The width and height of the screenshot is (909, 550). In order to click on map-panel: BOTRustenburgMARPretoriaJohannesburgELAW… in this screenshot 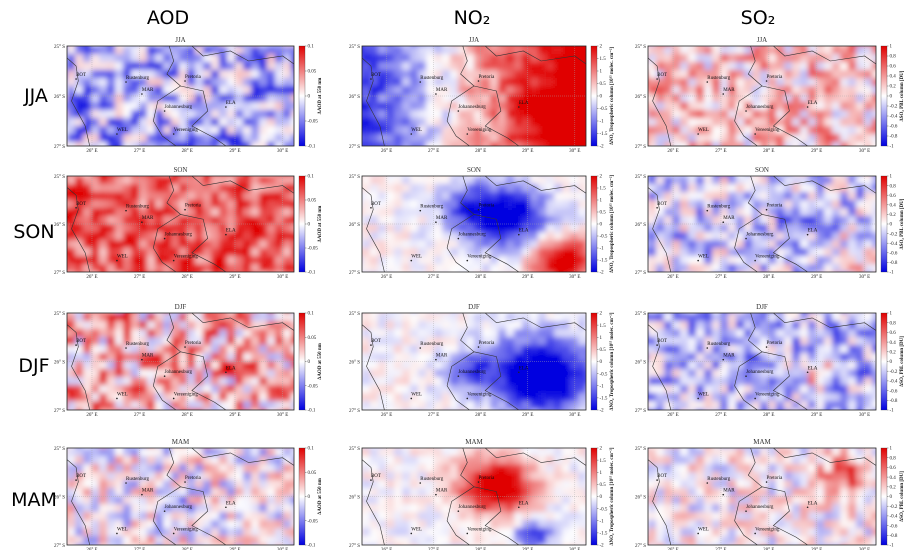, I will do `click(770, 97)`.